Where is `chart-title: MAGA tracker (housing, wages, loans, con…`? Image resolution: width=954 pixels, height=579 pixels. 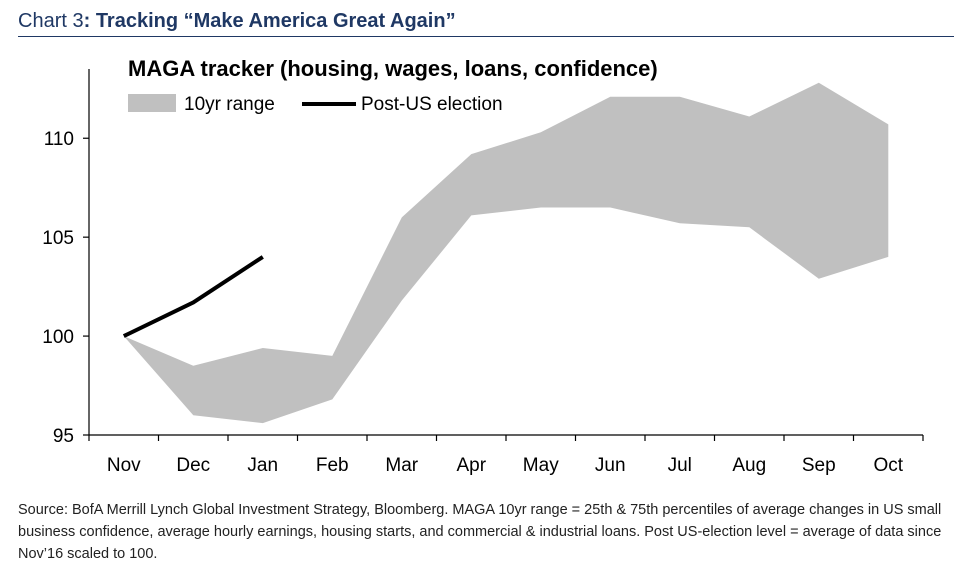 chart-title: MAGA tracker (housing, wages, loans, con… is located at coordinates (393, 68).